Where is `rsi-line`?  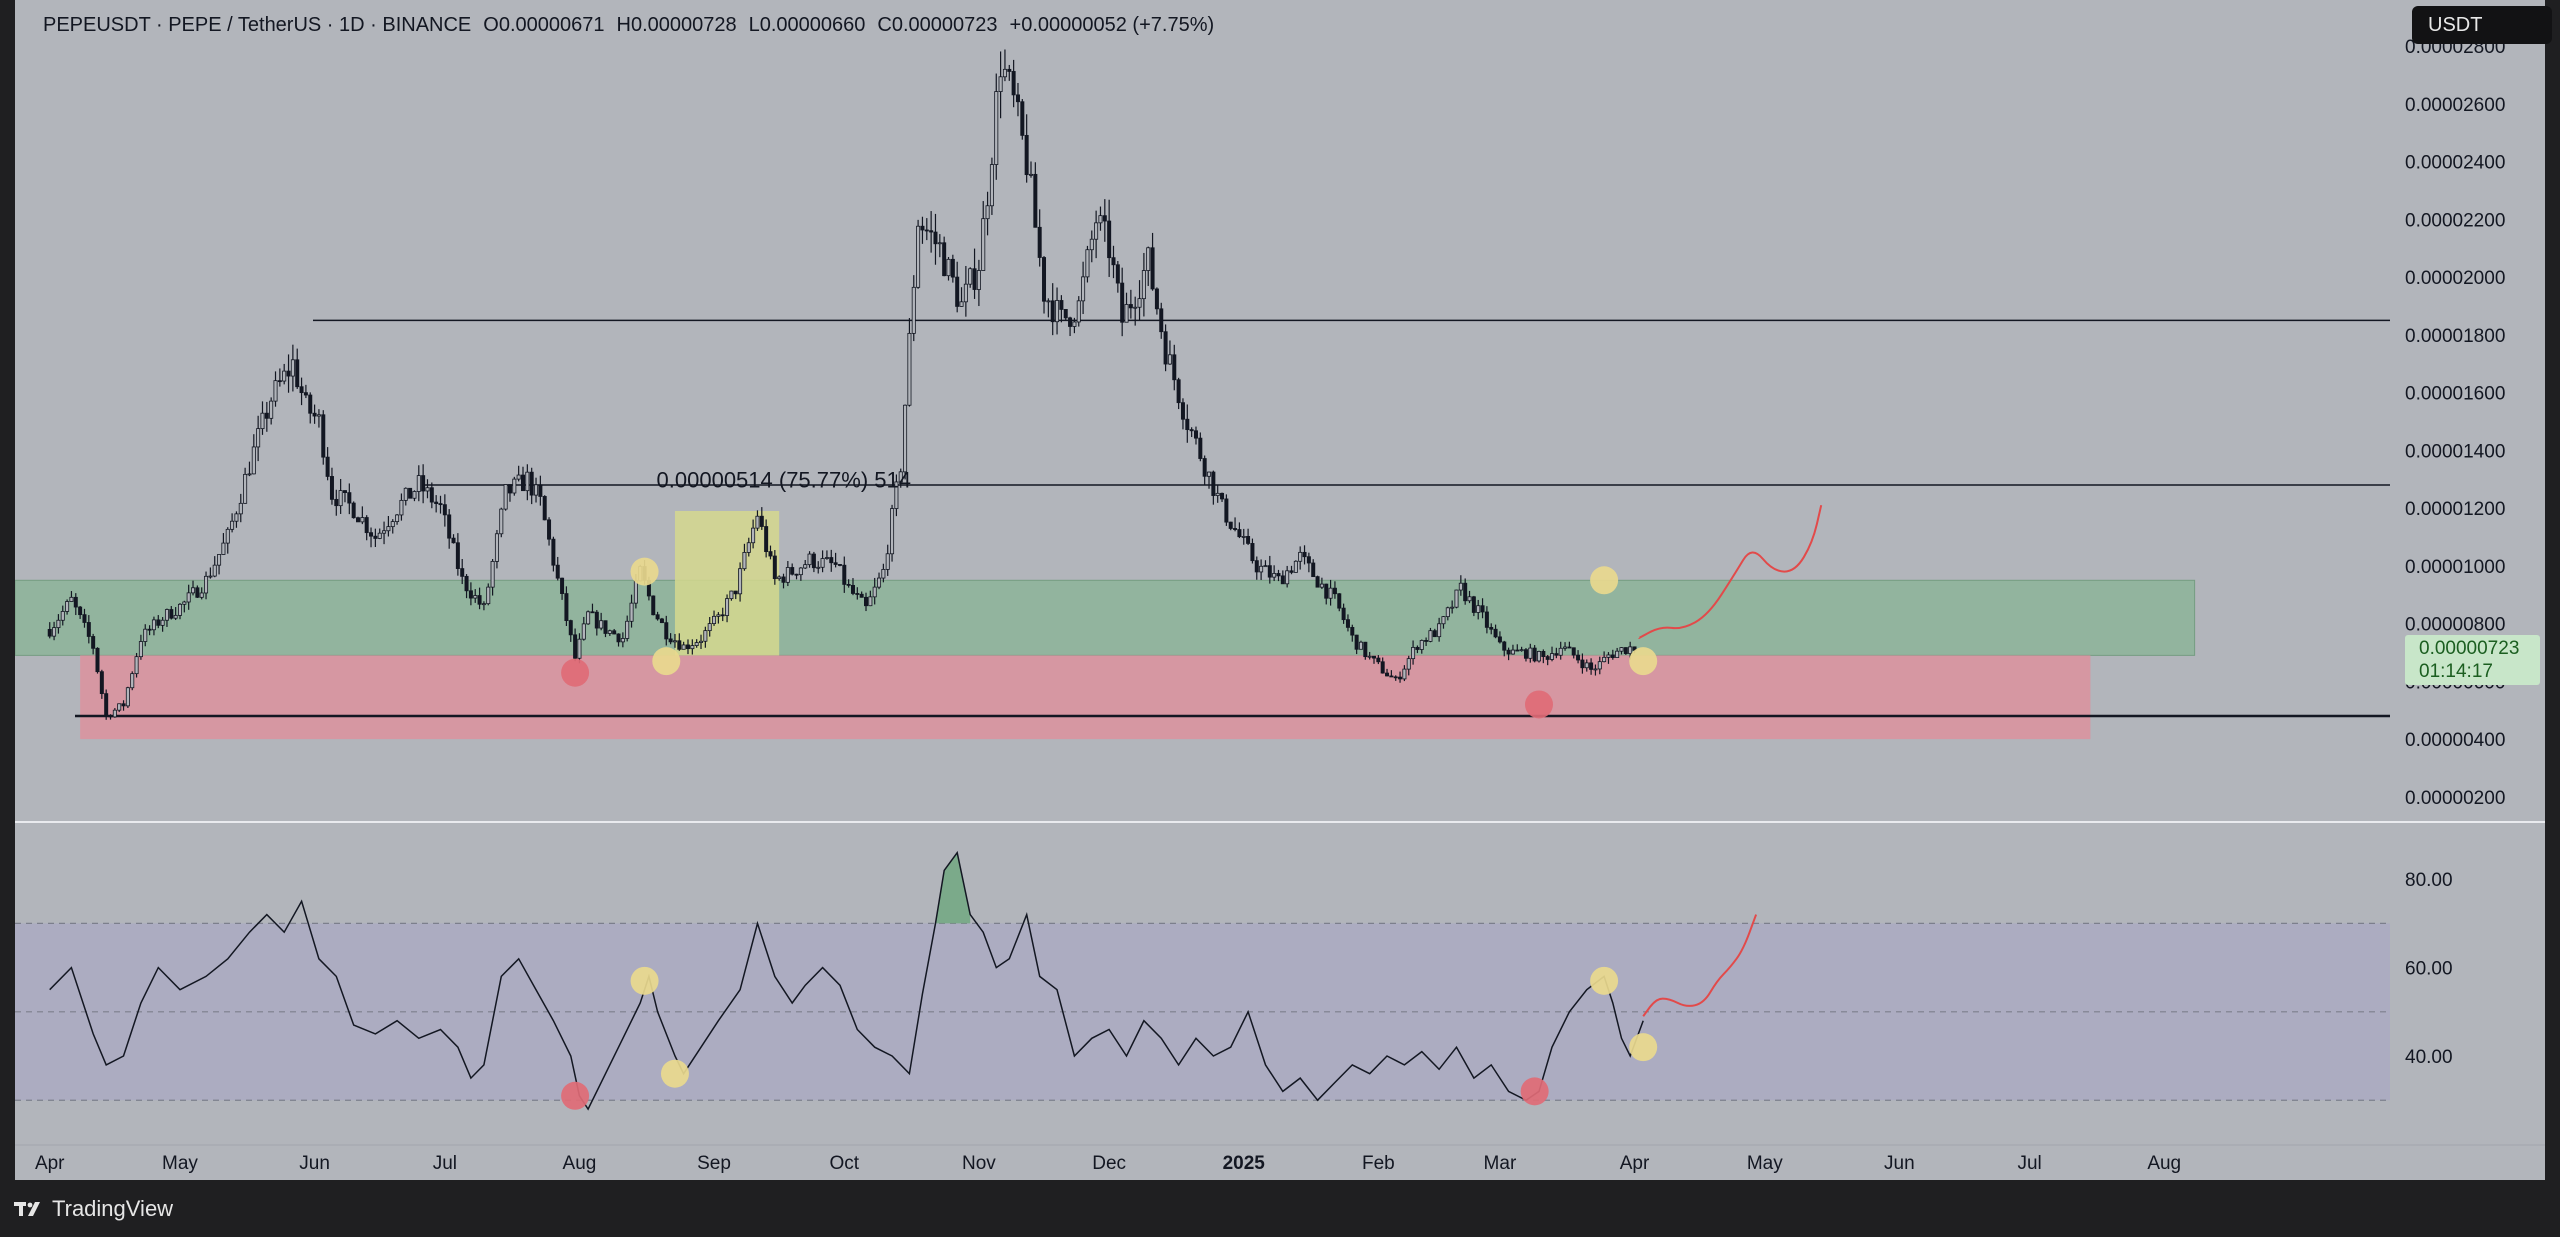
rsi-line is located at coordinates (846, 980).